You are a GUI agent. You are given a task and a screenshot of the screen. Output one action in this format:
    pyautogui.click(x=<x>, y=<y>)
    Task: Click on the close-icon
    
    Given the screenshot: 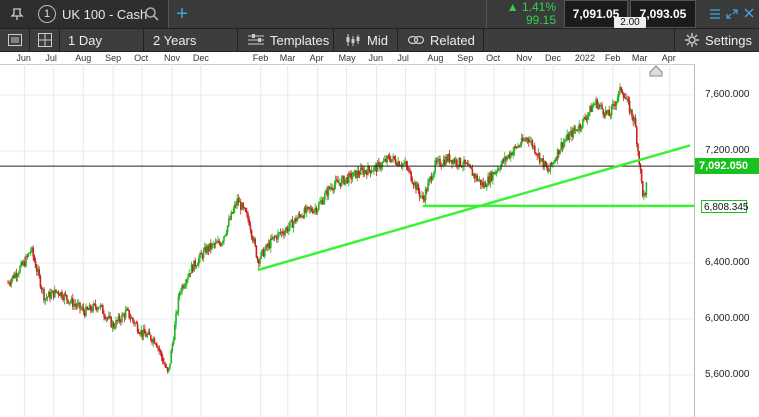 What is the action you would take?
    pyautogui.click(x=749, y=13)
    